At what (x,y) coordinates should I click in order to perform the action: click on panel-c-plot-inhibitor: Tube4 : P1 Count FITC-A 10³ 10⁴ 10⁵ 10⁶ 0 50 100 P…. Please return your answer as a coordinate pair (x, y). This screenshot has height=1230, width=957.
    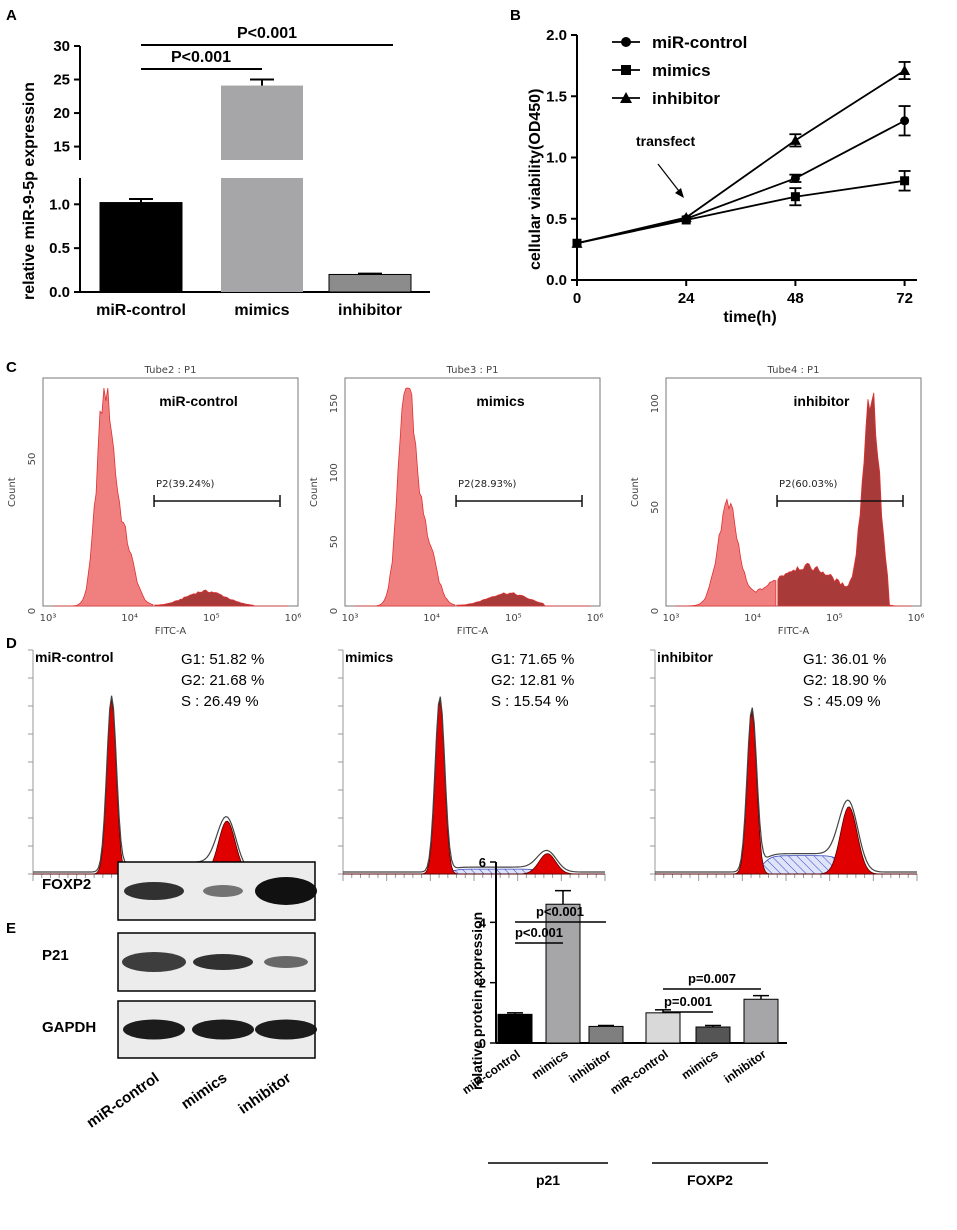
    Looking at the image, I should click on (777, 501).